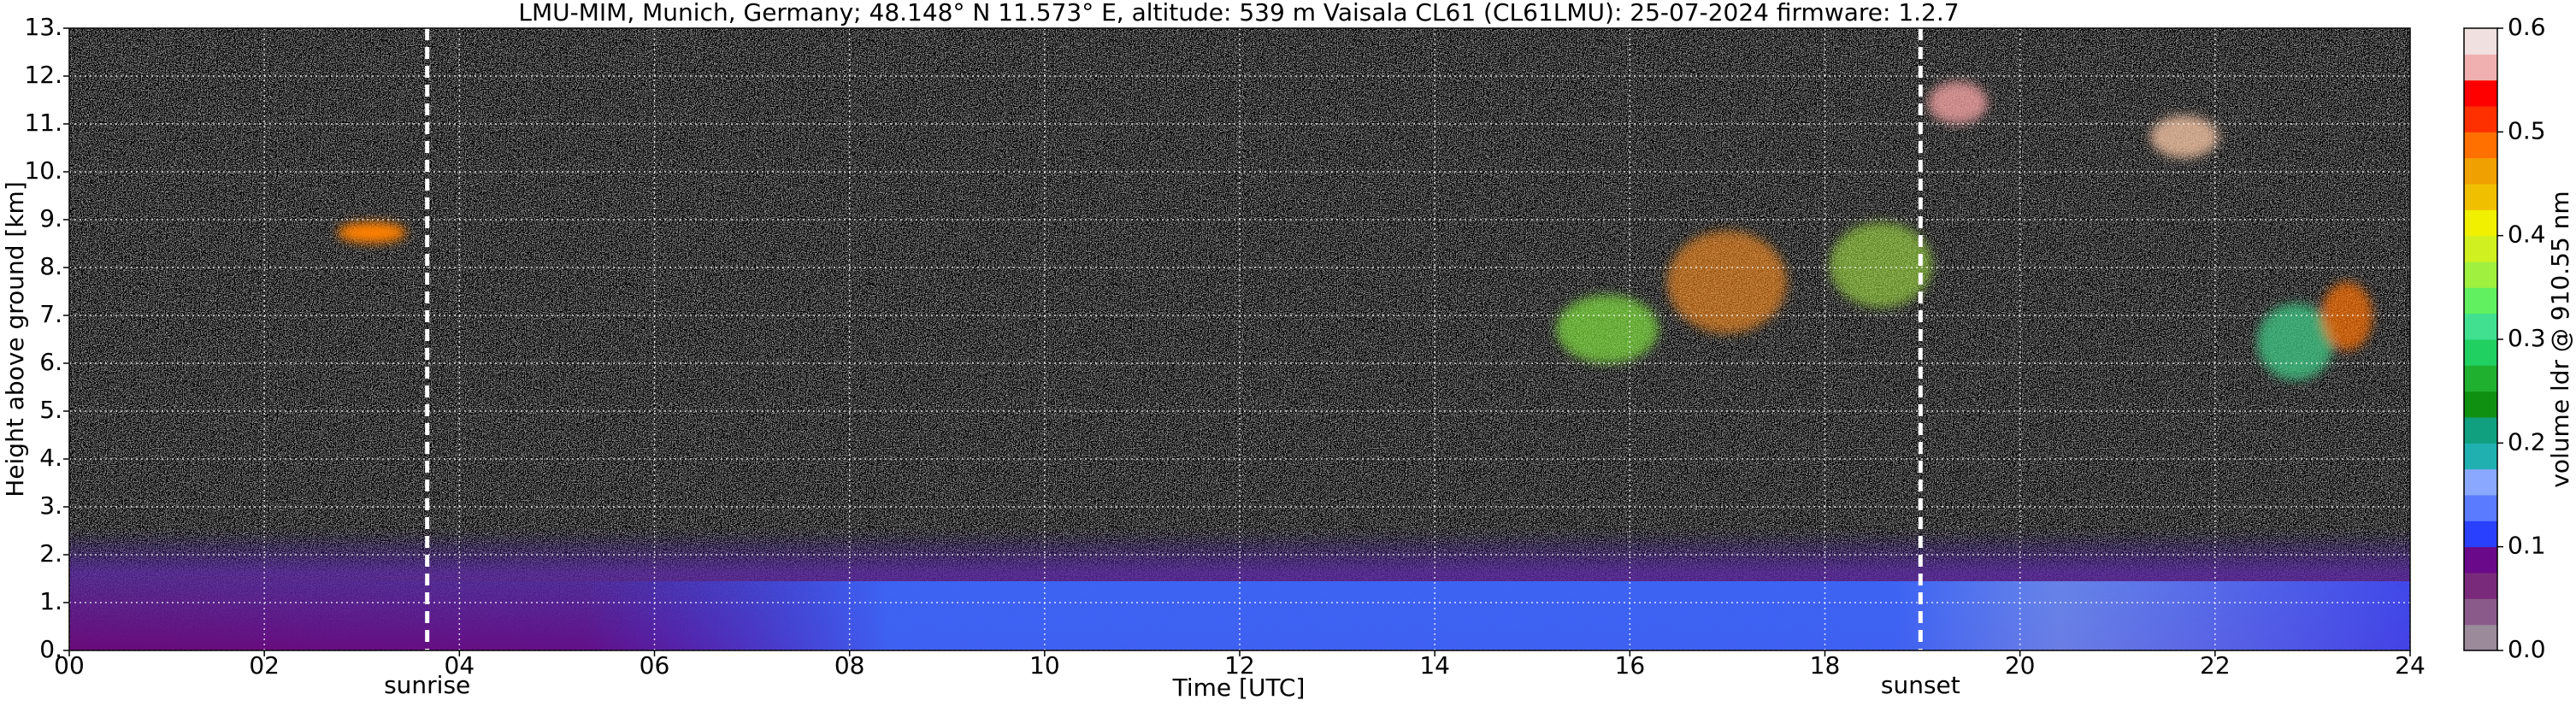 This screenshot has height=706, width=2576. Describe the element at coordinates (2527, 235) in the screenshot. I see `colorbar-tick-label: 0.4` at that location.